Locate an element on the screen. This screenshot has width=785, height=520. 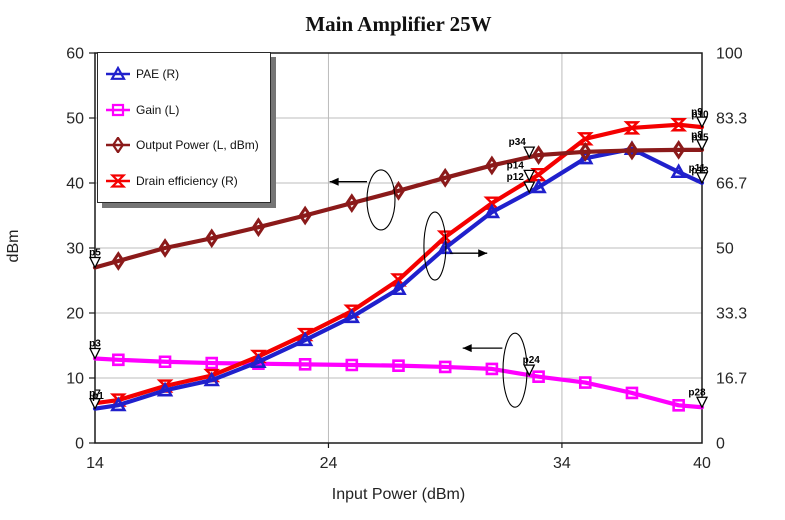
point-label-text: p5 is located at coordinates (95, 253).